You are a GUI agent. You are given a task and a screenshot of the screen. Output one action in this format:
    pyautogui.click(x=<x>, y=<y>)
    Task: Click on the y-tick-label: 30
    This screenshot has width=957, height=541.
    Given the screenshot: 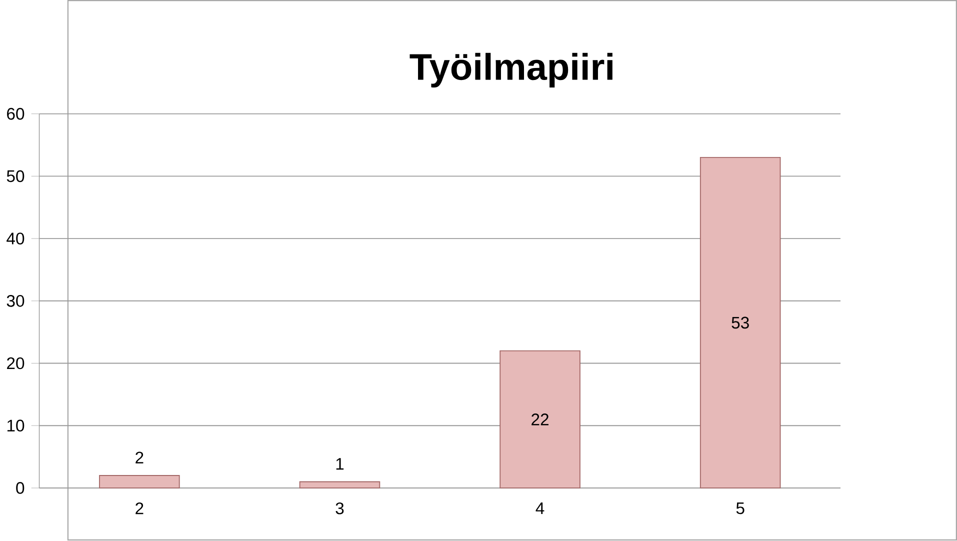 What is the action you would take?
    pyautogui.click(x=15, y=301)
    